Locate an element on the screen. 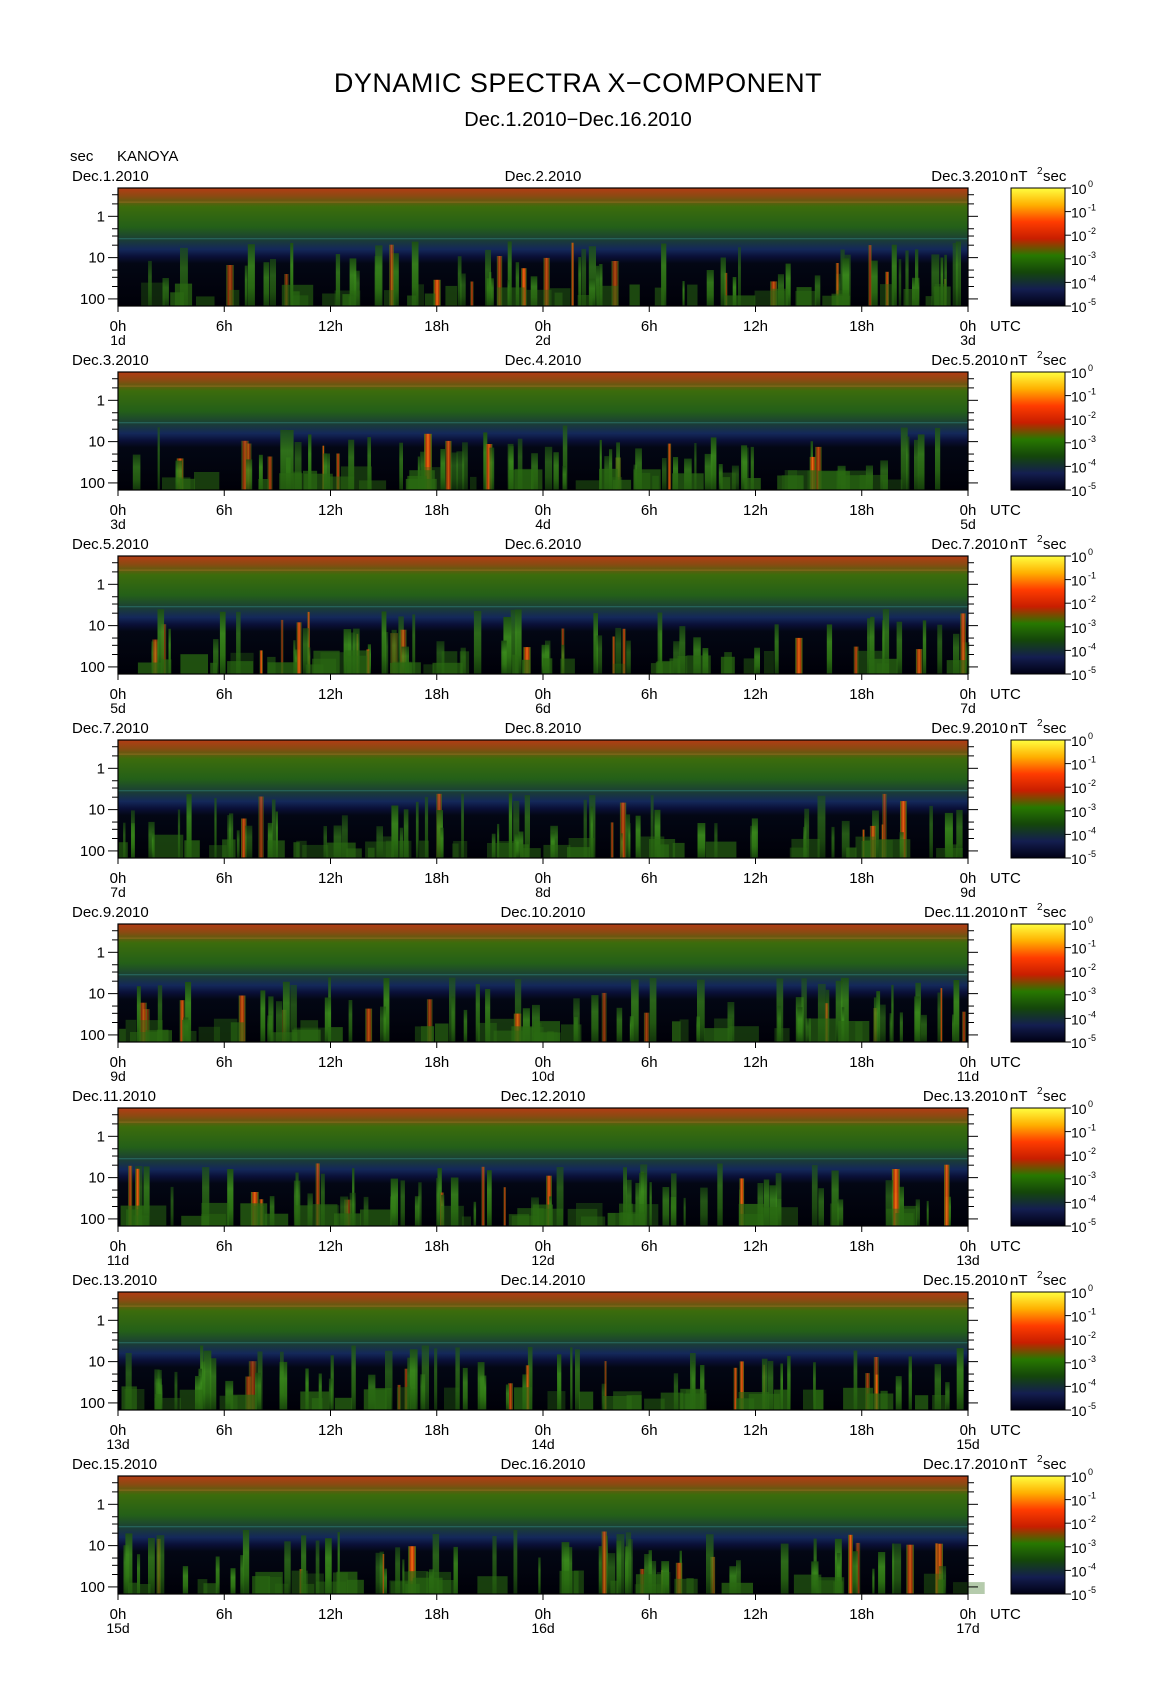 This screenshot has height=1704, width=1156. day-start-label: 15d is located at coordinates (117, 1628).